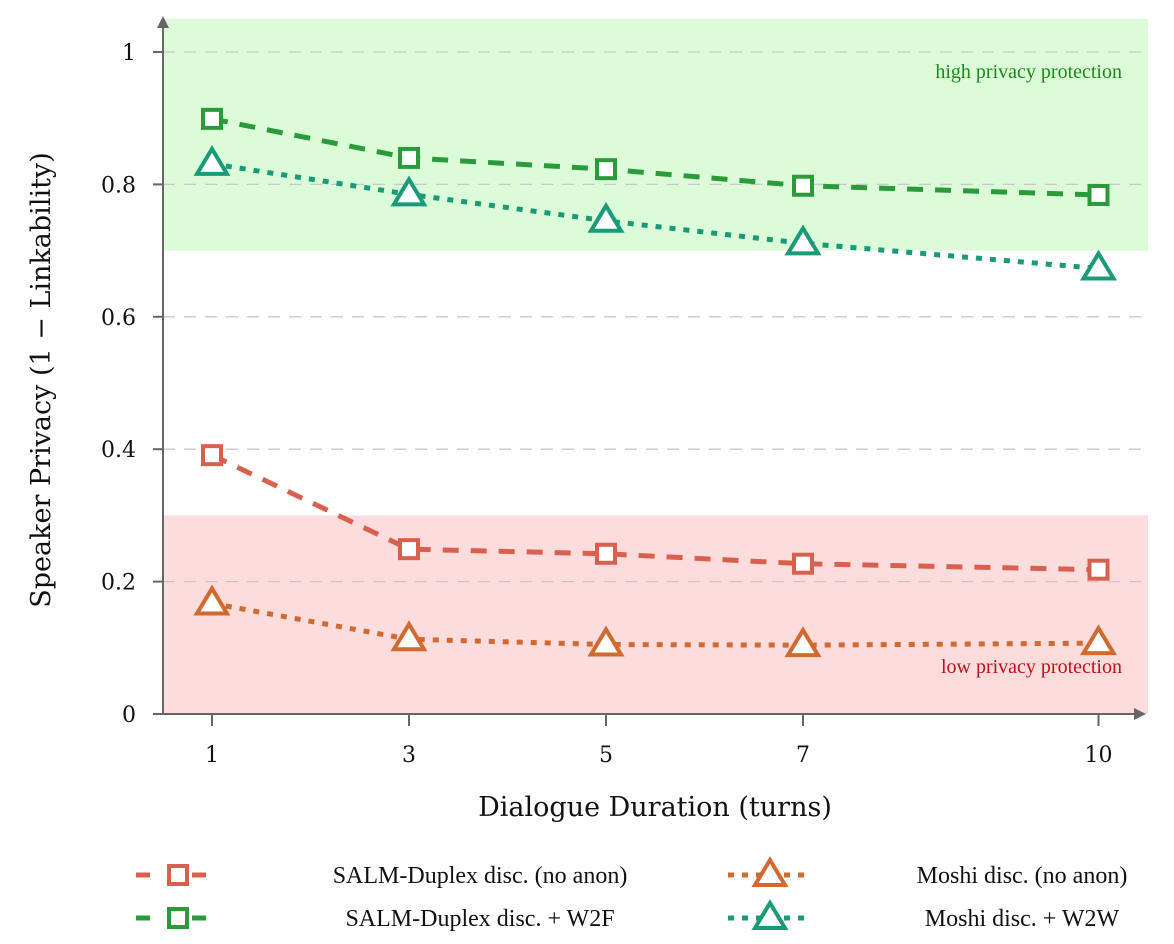 The width and height of the screenshot is (1174, 944). Describe the element at coordinates (118, 185) in the screenshot. I see `y-tick-label: 0.8` at that location.